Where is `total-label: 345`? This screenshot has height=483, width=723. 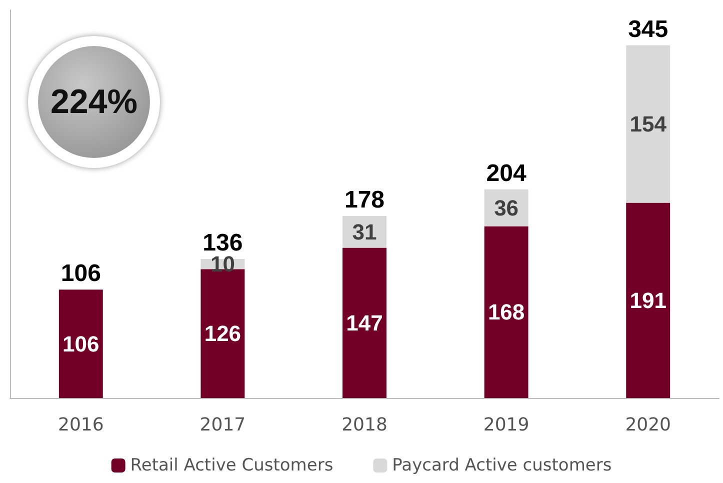
total-label: 345 is located at coordinates (648, 29).